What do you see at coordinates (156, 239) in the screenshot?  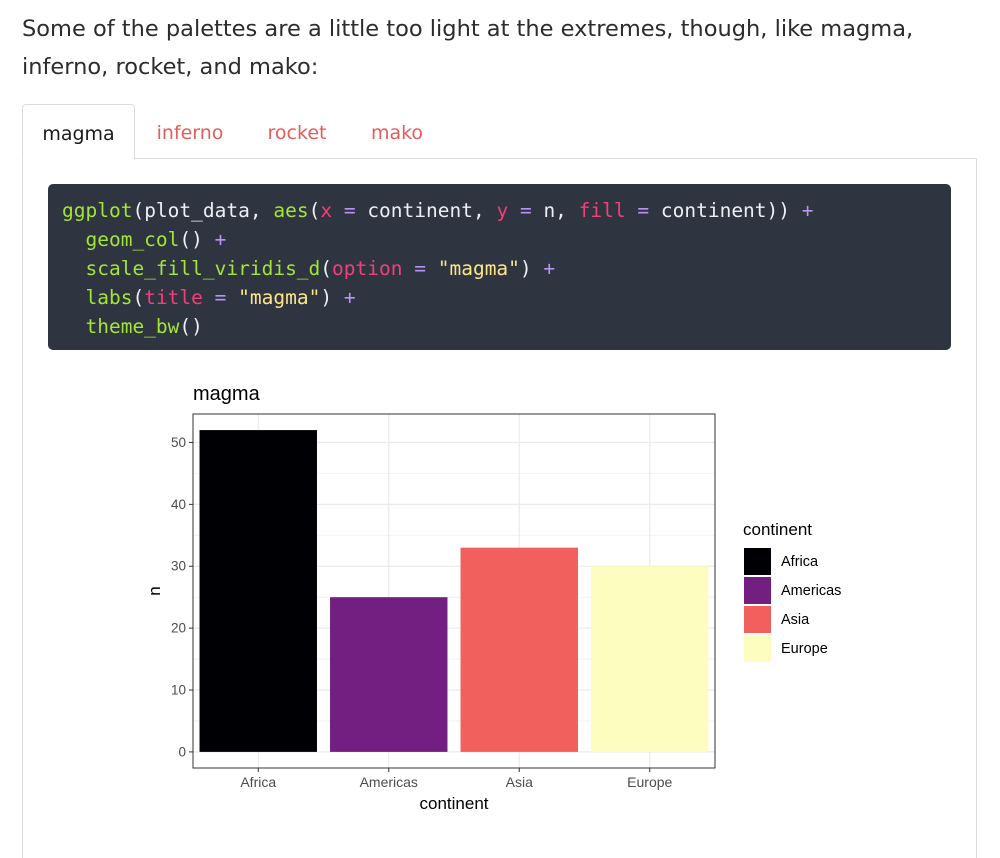 I see `code-line-2: geom_col() +` at bounding box center [156, 239].